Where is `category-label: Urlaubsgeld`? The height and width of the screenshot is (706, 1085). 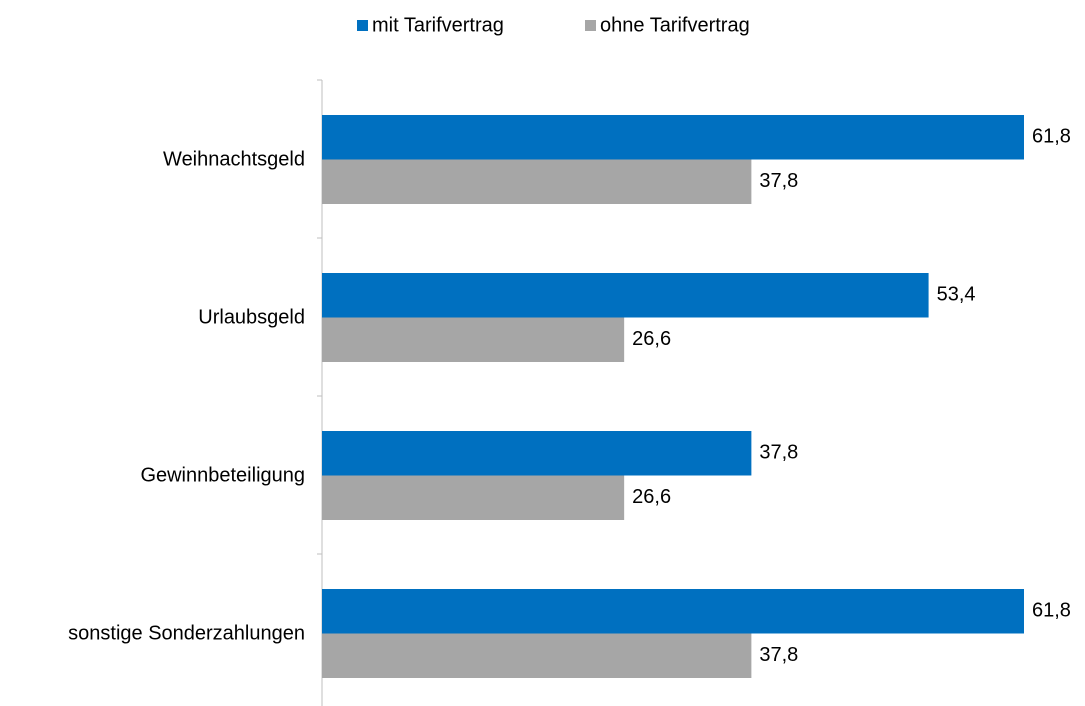
category-label: Urlaubsgeld is located at coordinates (251, 317).